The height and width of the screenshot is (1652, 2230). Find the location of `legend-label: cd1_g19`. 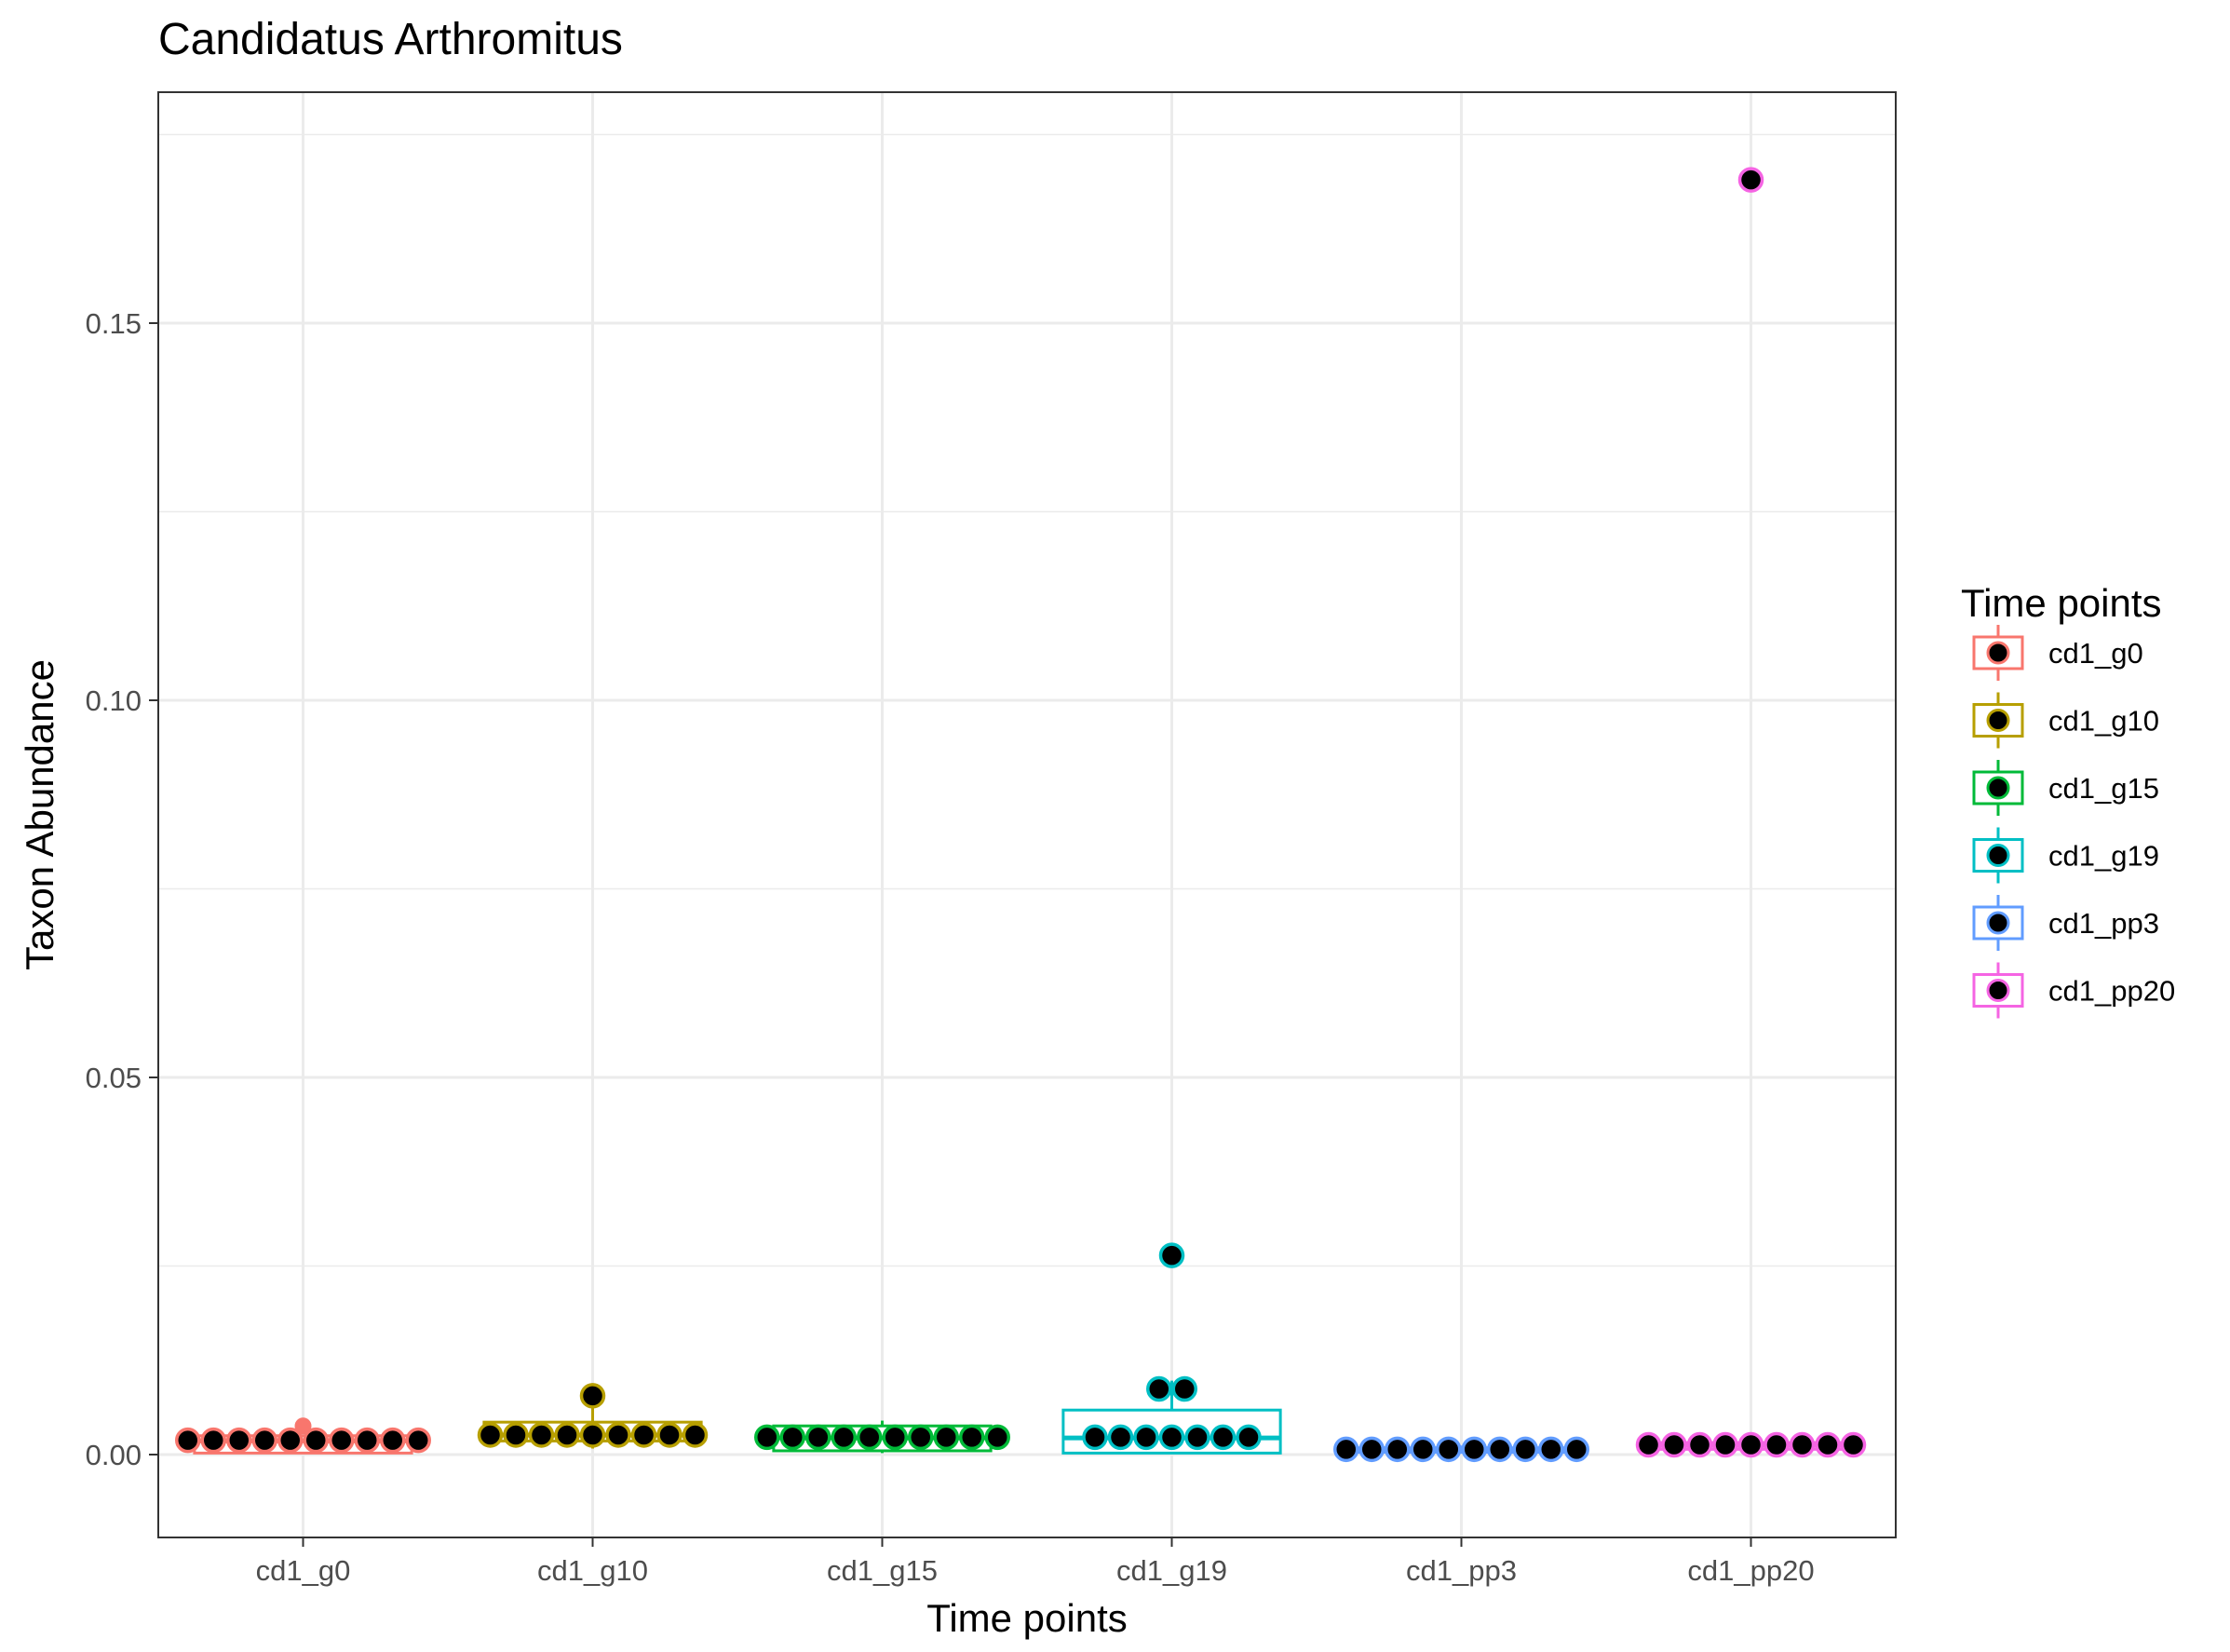

legend-label: cd1_g19 is located at coordinates (2104, 856).